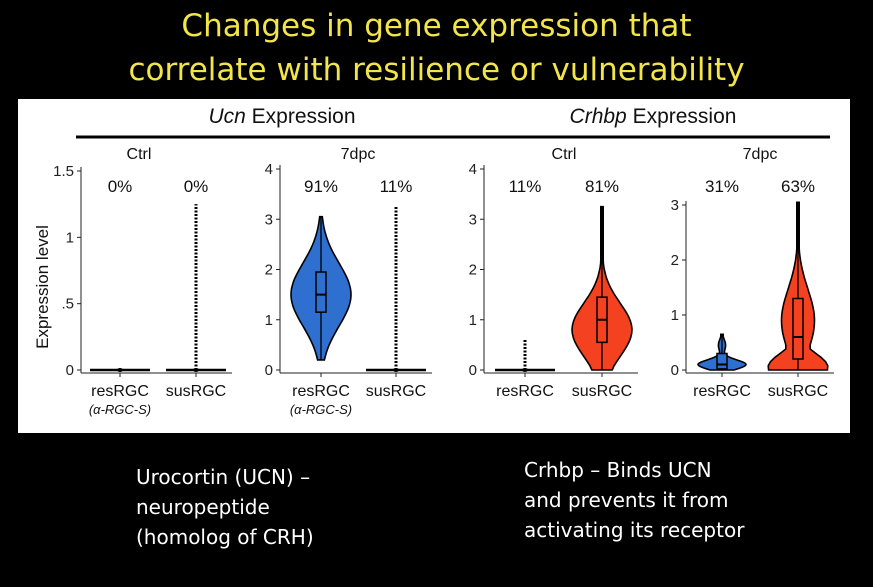 Image resolution: width=873 pixels, height=587 pixels. Describe the element at coordinates (225, 537) in the screenshot. I see `caption-ucn-line: (homolog of CRH)` at that location.